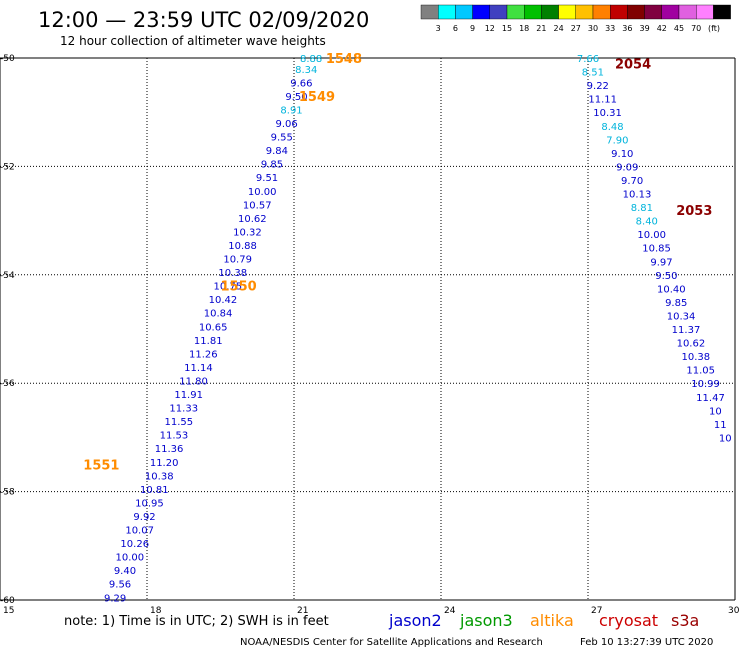  Describe the element at coordinates (125, 571) in the screenshot. I see `swh-value-label: 9.40` at that location.